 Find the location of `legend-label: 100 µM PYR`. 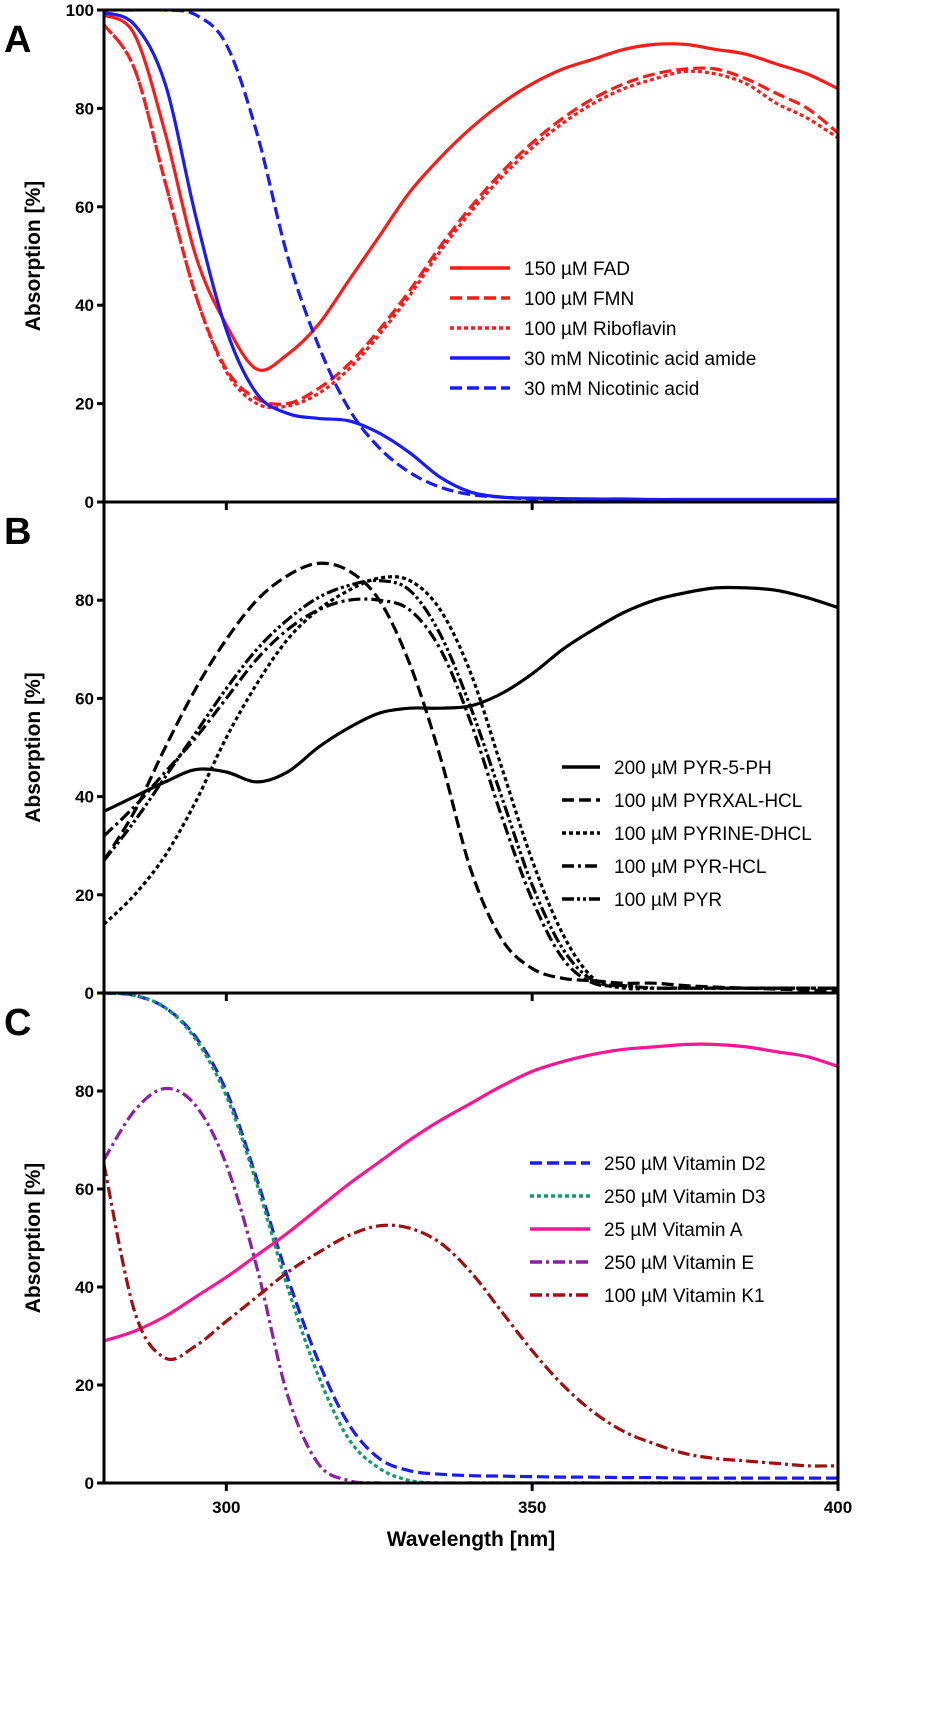

legend-label: 100 µM PYR is located at coordinates (668, 900).